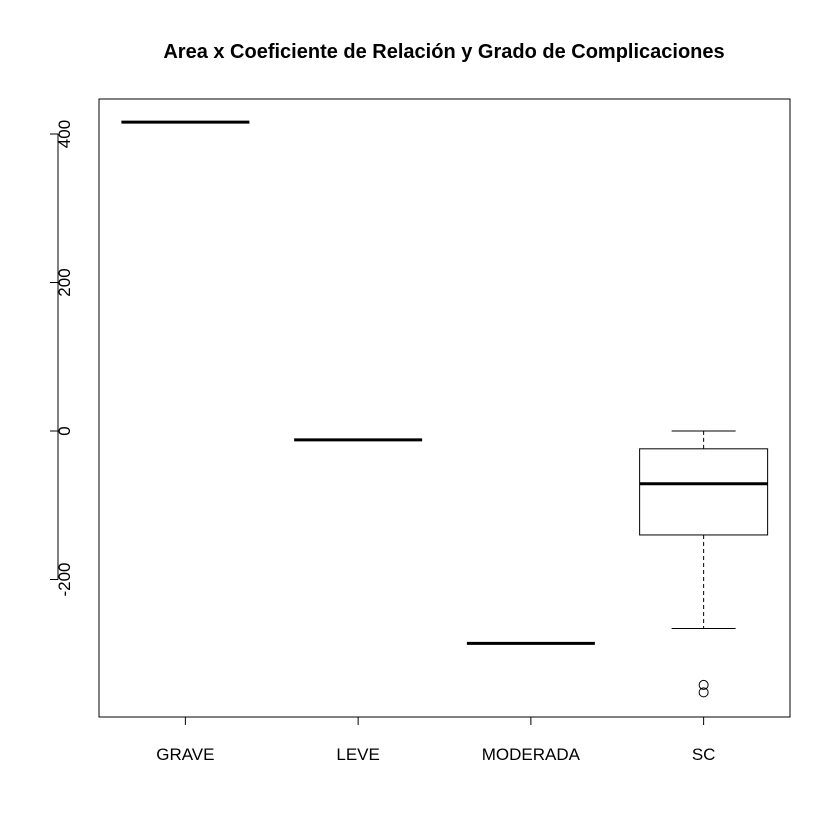  Describe the element at coordinates (64, 579) in the screenshot. I see `y-tick-label: -200` at that location.